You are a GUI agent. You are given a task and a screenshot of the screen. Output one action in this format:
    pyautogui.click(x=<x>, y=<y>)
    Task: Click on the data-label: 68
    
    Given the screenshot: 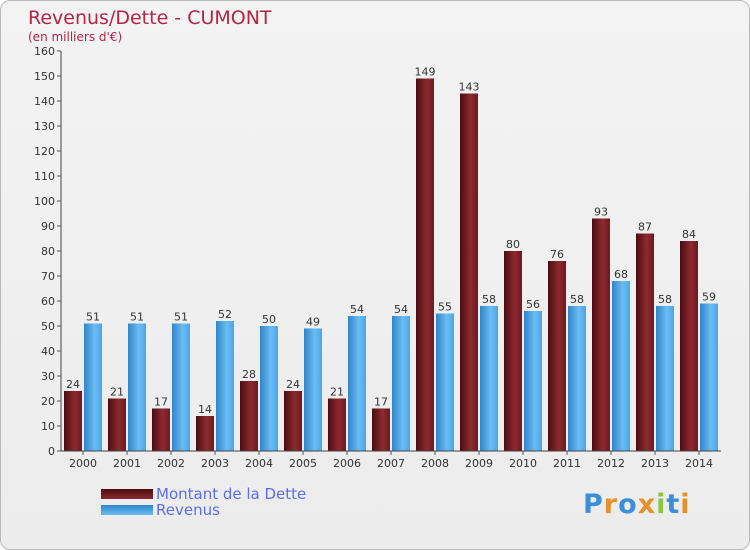 What is the action you would take?
    pyautogui.click(x=621, y=274)
    